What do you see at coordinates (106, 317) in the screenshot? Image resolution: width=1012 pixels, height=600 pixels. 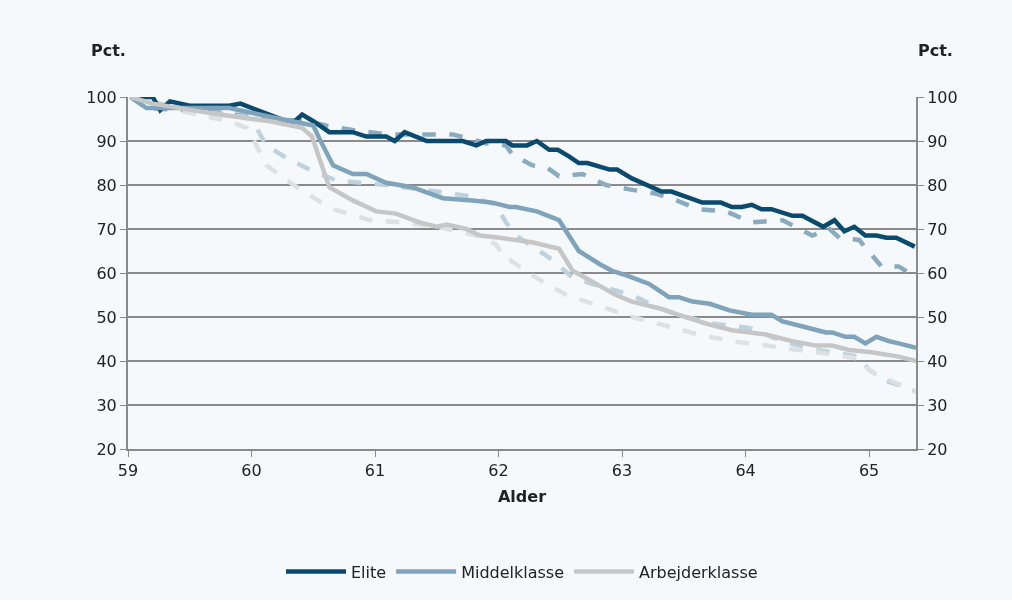 I see `y-tick-label: 50` at bounding box center [106, 317].